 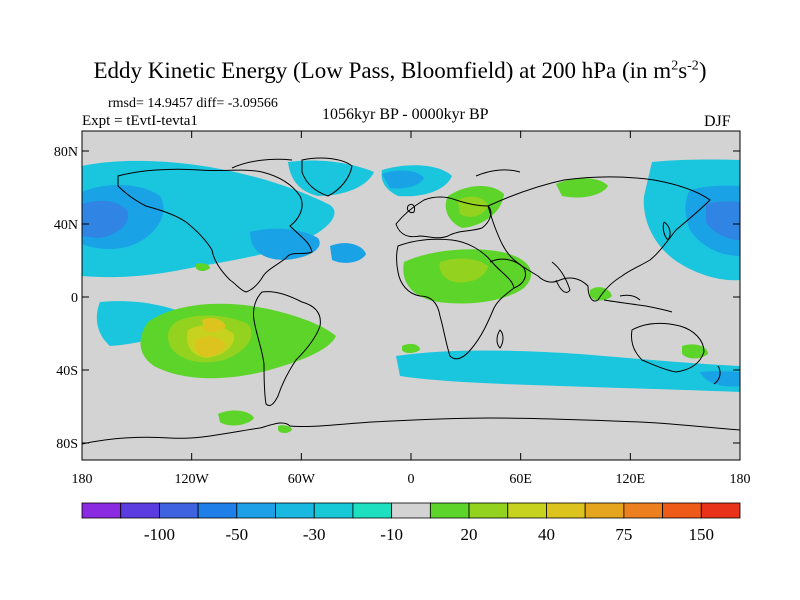 I want to click on period-label: 1056kyr BP - 0000kyr BP, so click(x=405, y=114).